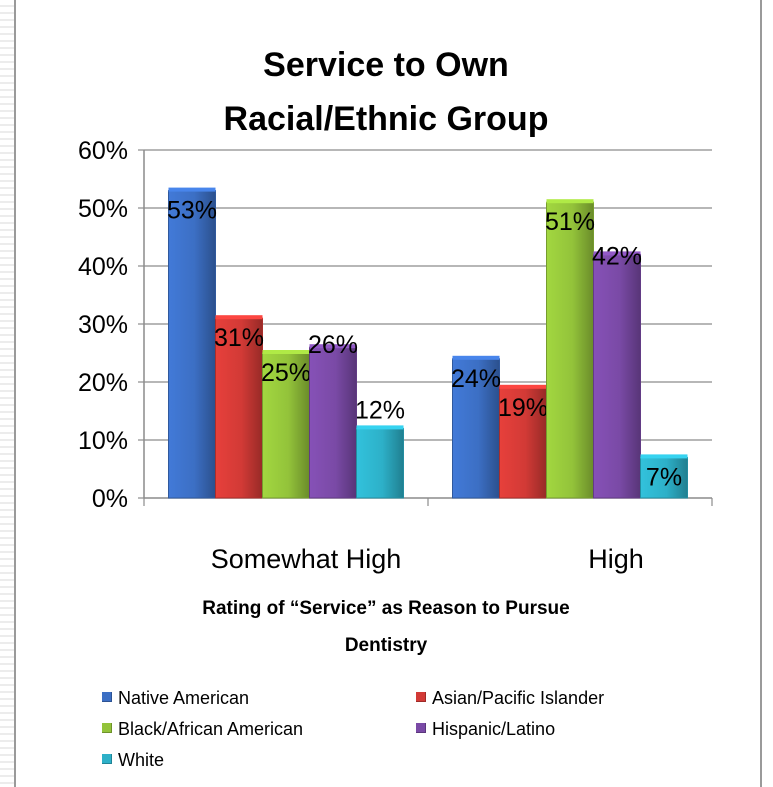  I want to click on legend-item-hispanic-latino: Hispanic/Latino, so click(485, 729).